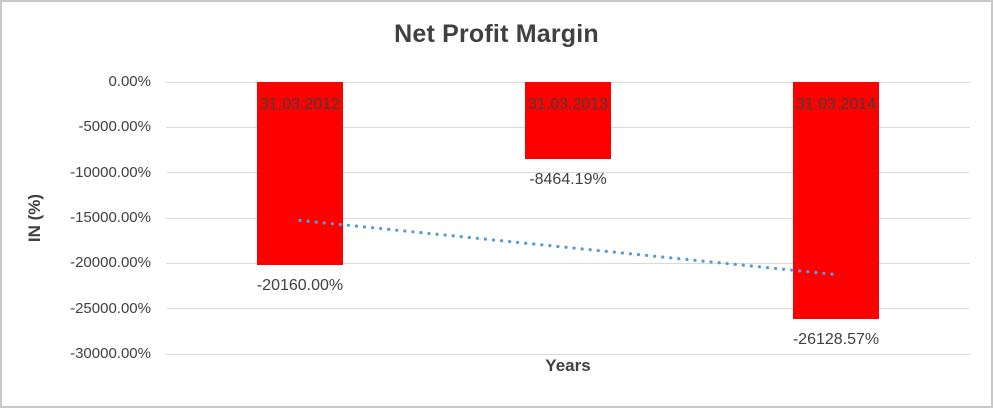 The height and width of the screenshot is (408, 993). Describe the element at coordinates (836, 339) in the screenshot. I see `bar-value-label: -26128.57%` at that location.